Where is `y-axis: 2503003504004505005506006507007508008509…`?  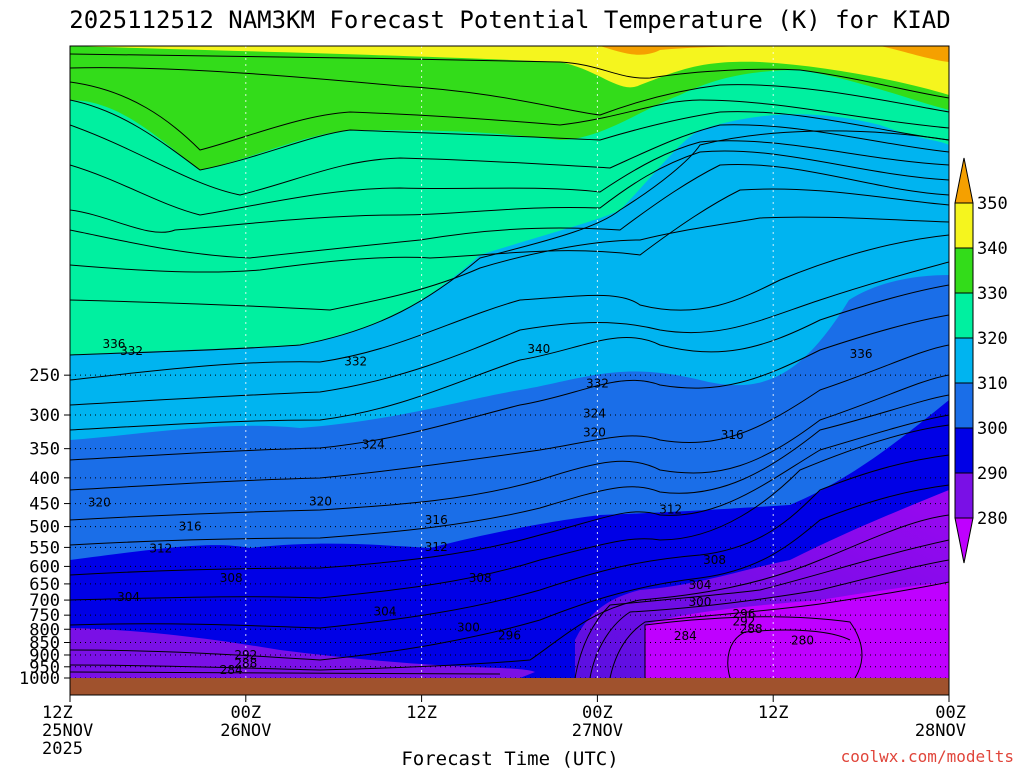
y-axis: 2503003504004505005506006507007508008509… is located at coordinates (44, 527).